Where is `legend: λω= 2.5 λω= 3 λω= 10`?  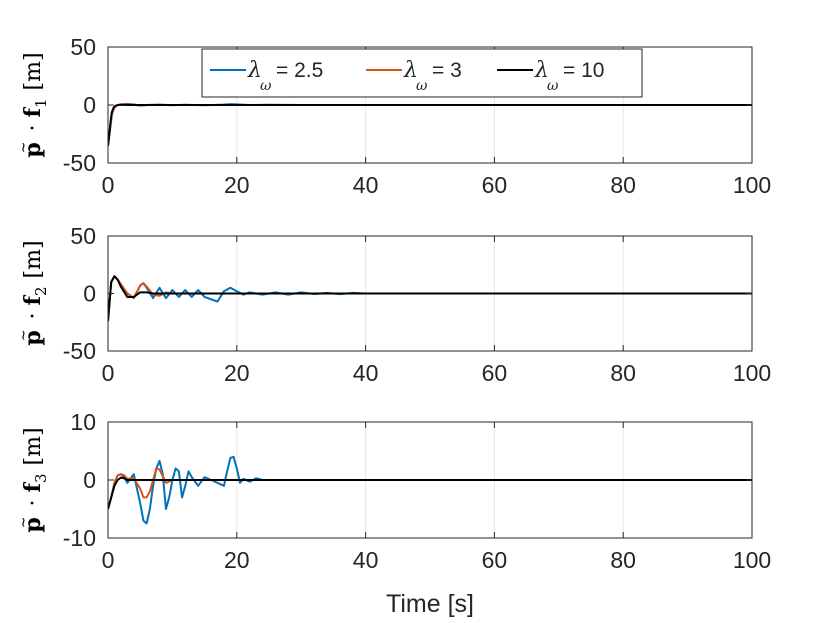
legend: λω= 2.5 λω= 3 λω= 10 is located at coordinates (422, 73).